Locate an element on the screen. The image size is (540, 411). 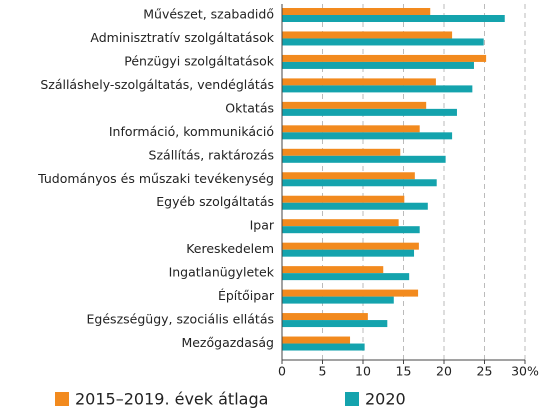
category-label: Mezőgazdaság is located at coordinates (227, 342).